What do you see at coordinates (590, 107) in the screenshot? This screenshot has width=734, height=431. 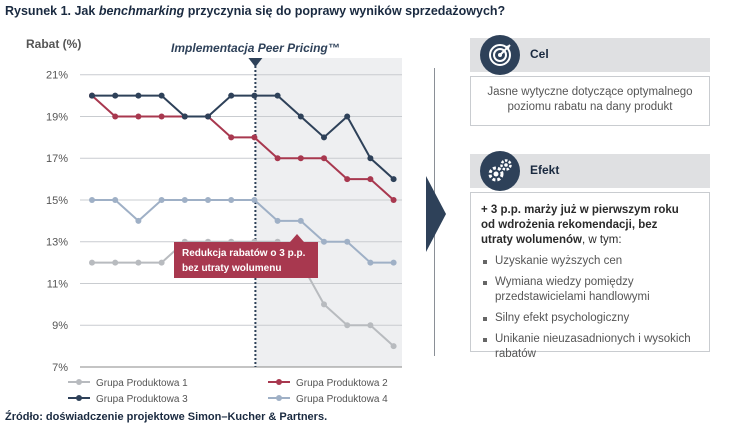 I see `goal-text-line2: poziomu rabatu na dany produkt` at bounding box center [590, 107].